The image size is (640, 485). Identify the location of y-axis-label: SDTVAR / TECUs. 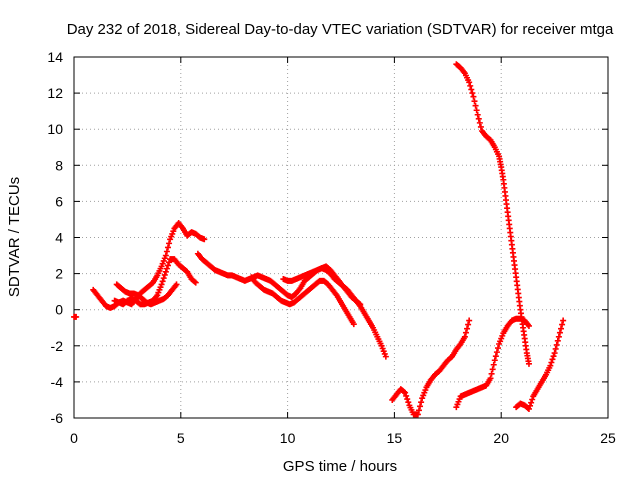
(14, 237).